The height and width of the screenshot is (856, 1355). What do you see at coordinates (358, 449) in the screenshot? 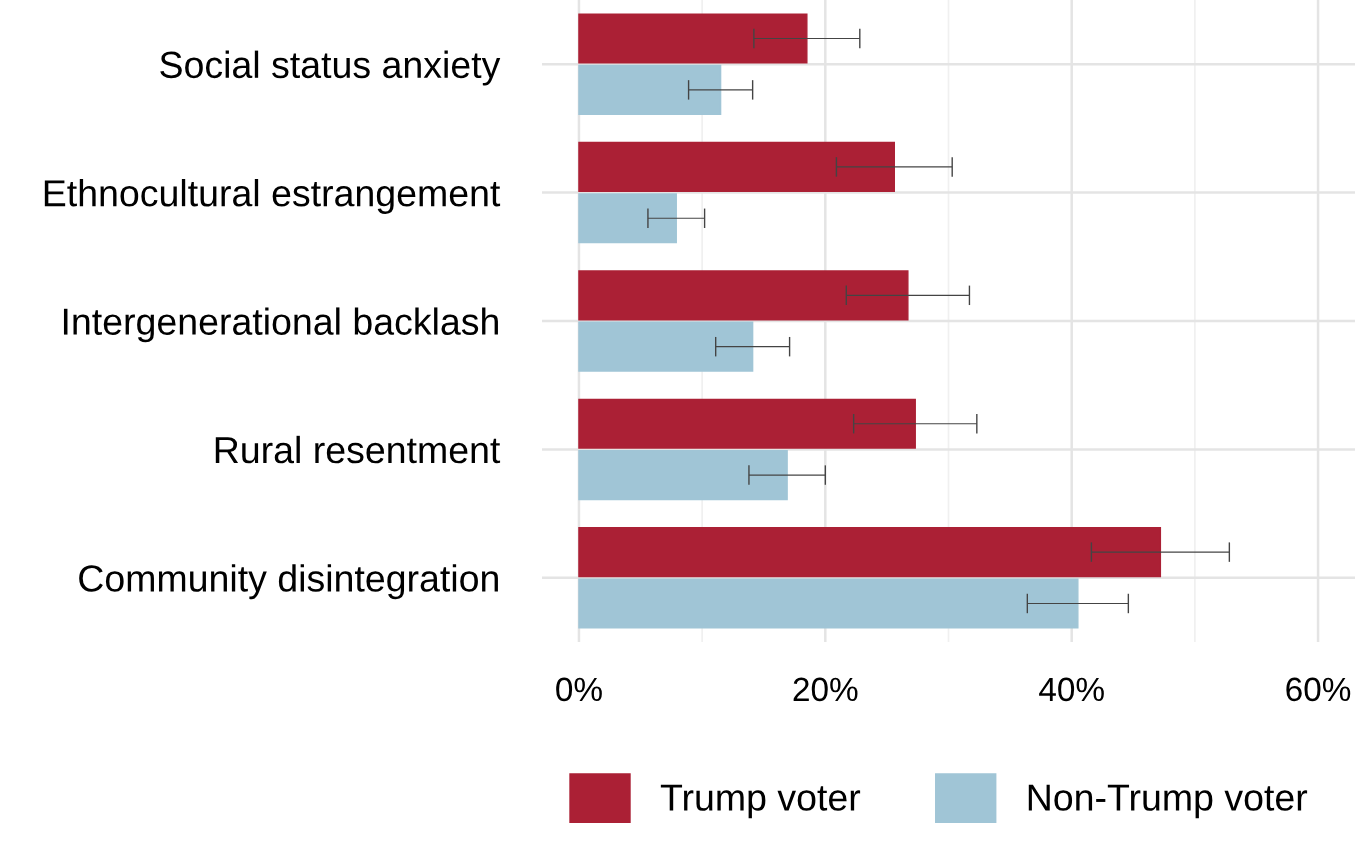
I see `y-tick-label: Rural resentment` at bounding box center [358, 449].